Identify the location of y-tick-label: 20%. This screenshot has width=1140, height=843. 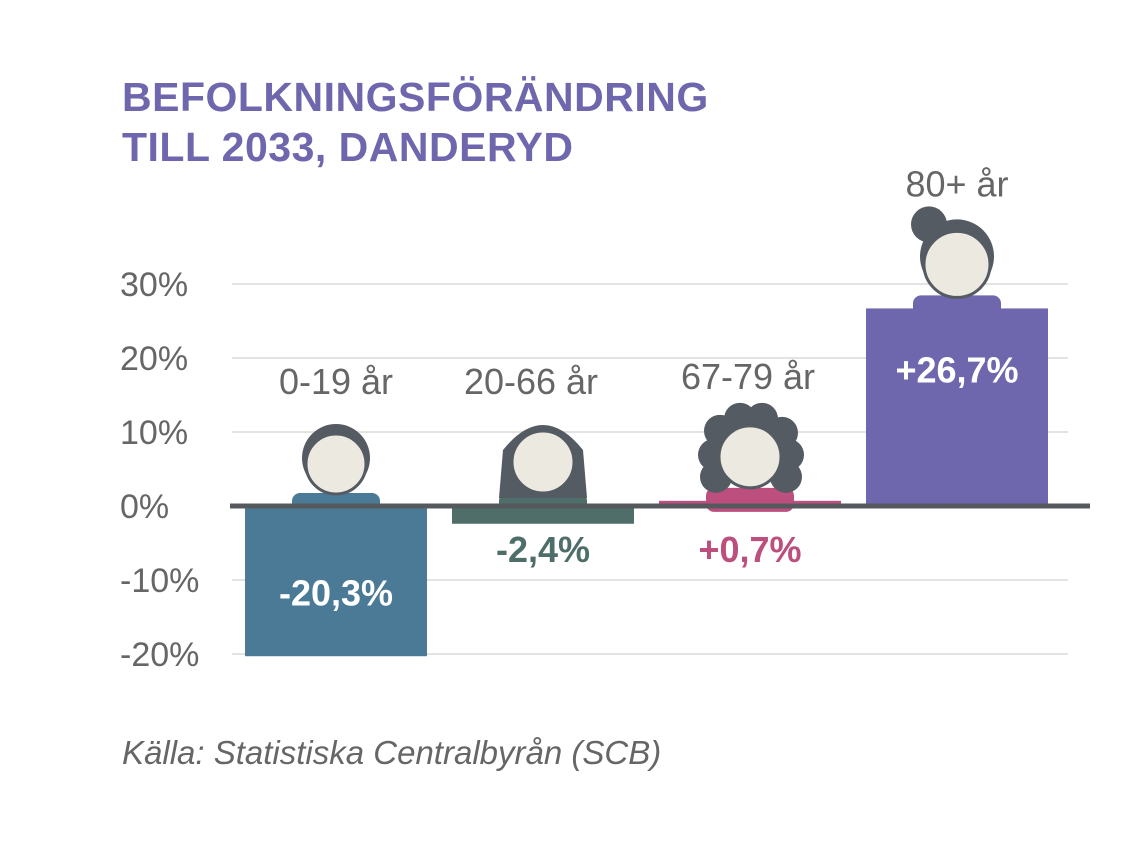
(154, 359).